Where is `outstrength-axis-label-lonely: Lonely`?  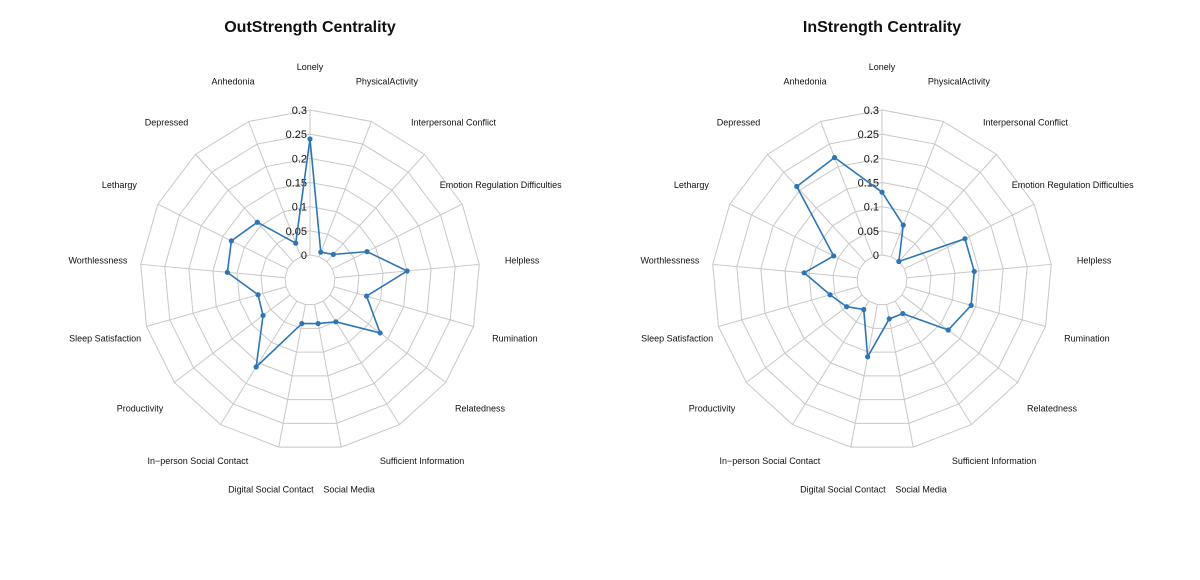
outstrength-axis-label-lonely: Lonely is located at coordinates (310, 67).